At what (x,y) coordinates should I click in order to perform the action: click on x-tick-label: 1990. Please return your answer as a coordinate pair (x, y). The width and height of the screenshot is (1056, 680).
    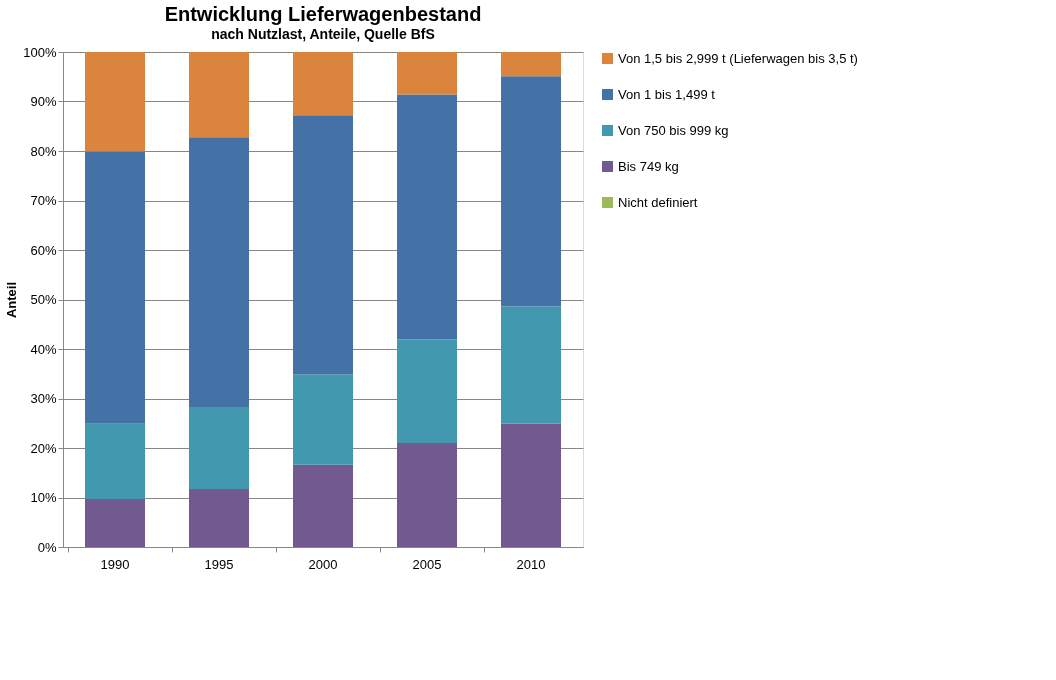
    Looking at the image, I should click on (115, 564).